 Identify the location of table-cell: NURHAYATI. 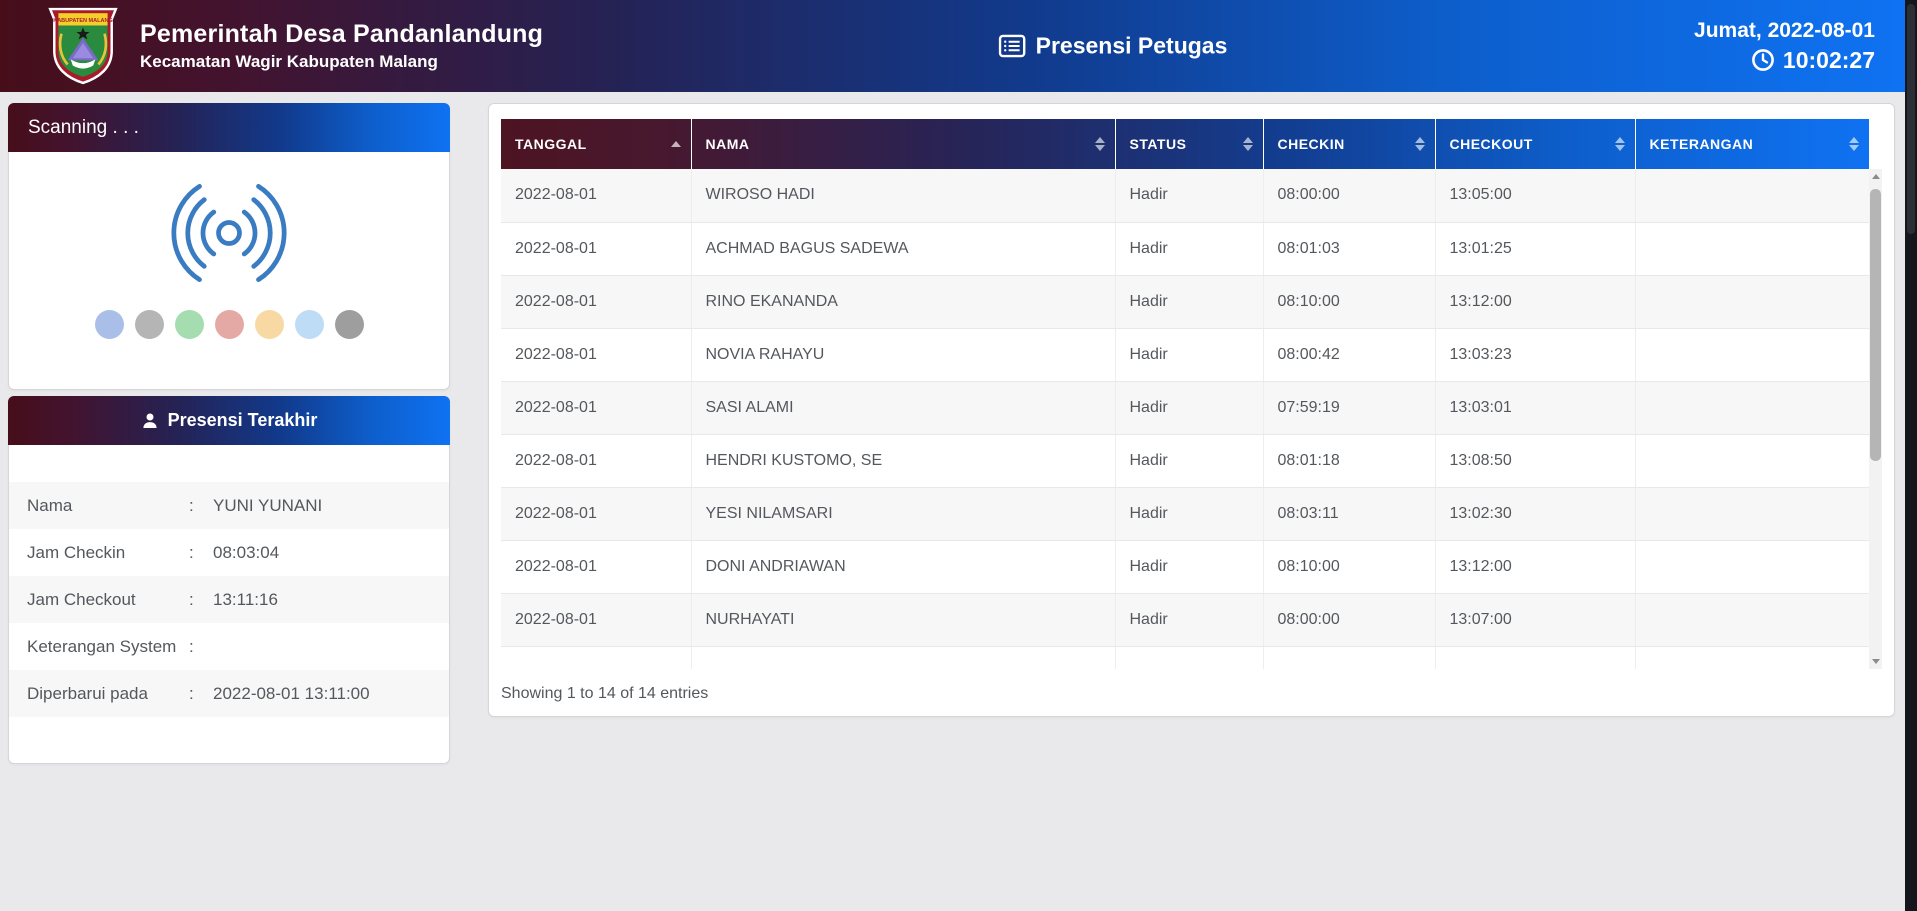
(903, 620).